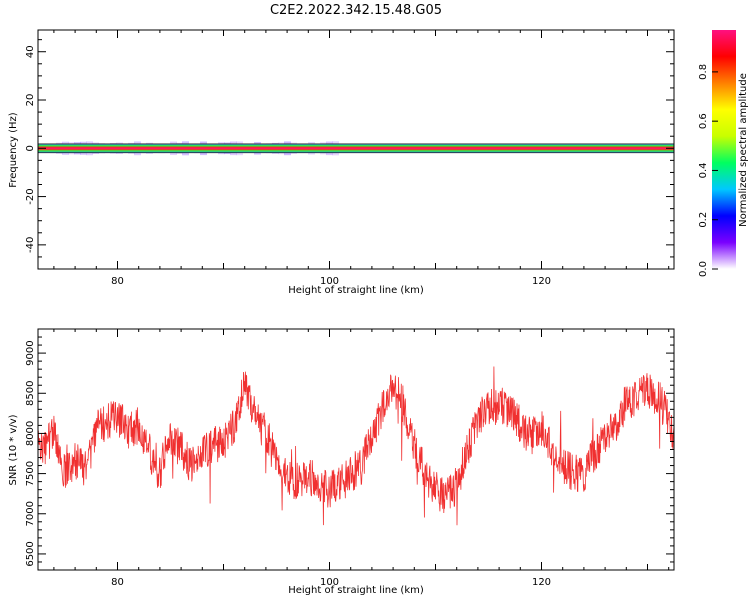 The width and height of the screenshot is (750, 600). I want to click on snr-y-tick-label: 6500, so click(30, 553).